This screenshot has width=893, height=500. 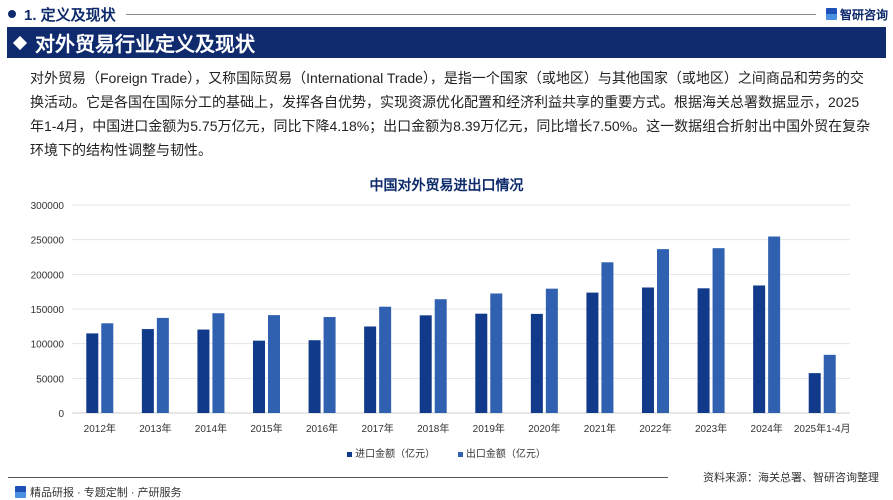 I want to click on section-header: 1. 定义及现状 智研咨询, so click(x=448, y=14).